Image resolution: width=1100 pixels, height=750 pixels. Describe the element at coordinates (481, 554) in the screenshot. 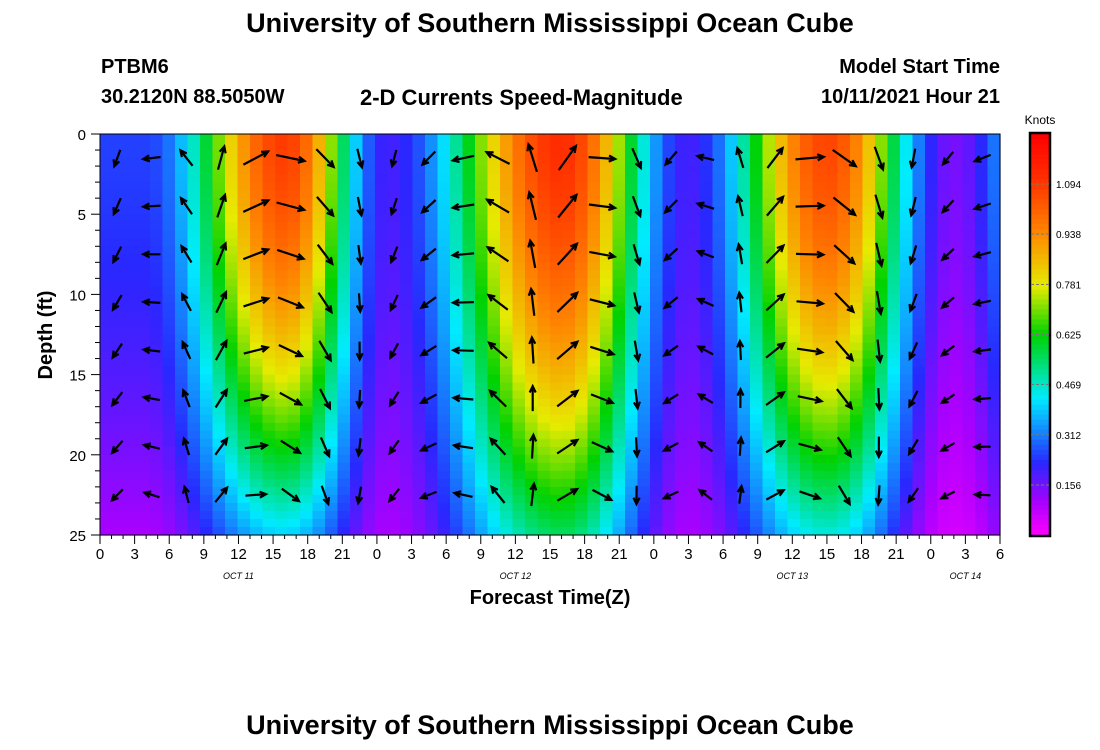

I see `x-tick-label: 9` at that location.